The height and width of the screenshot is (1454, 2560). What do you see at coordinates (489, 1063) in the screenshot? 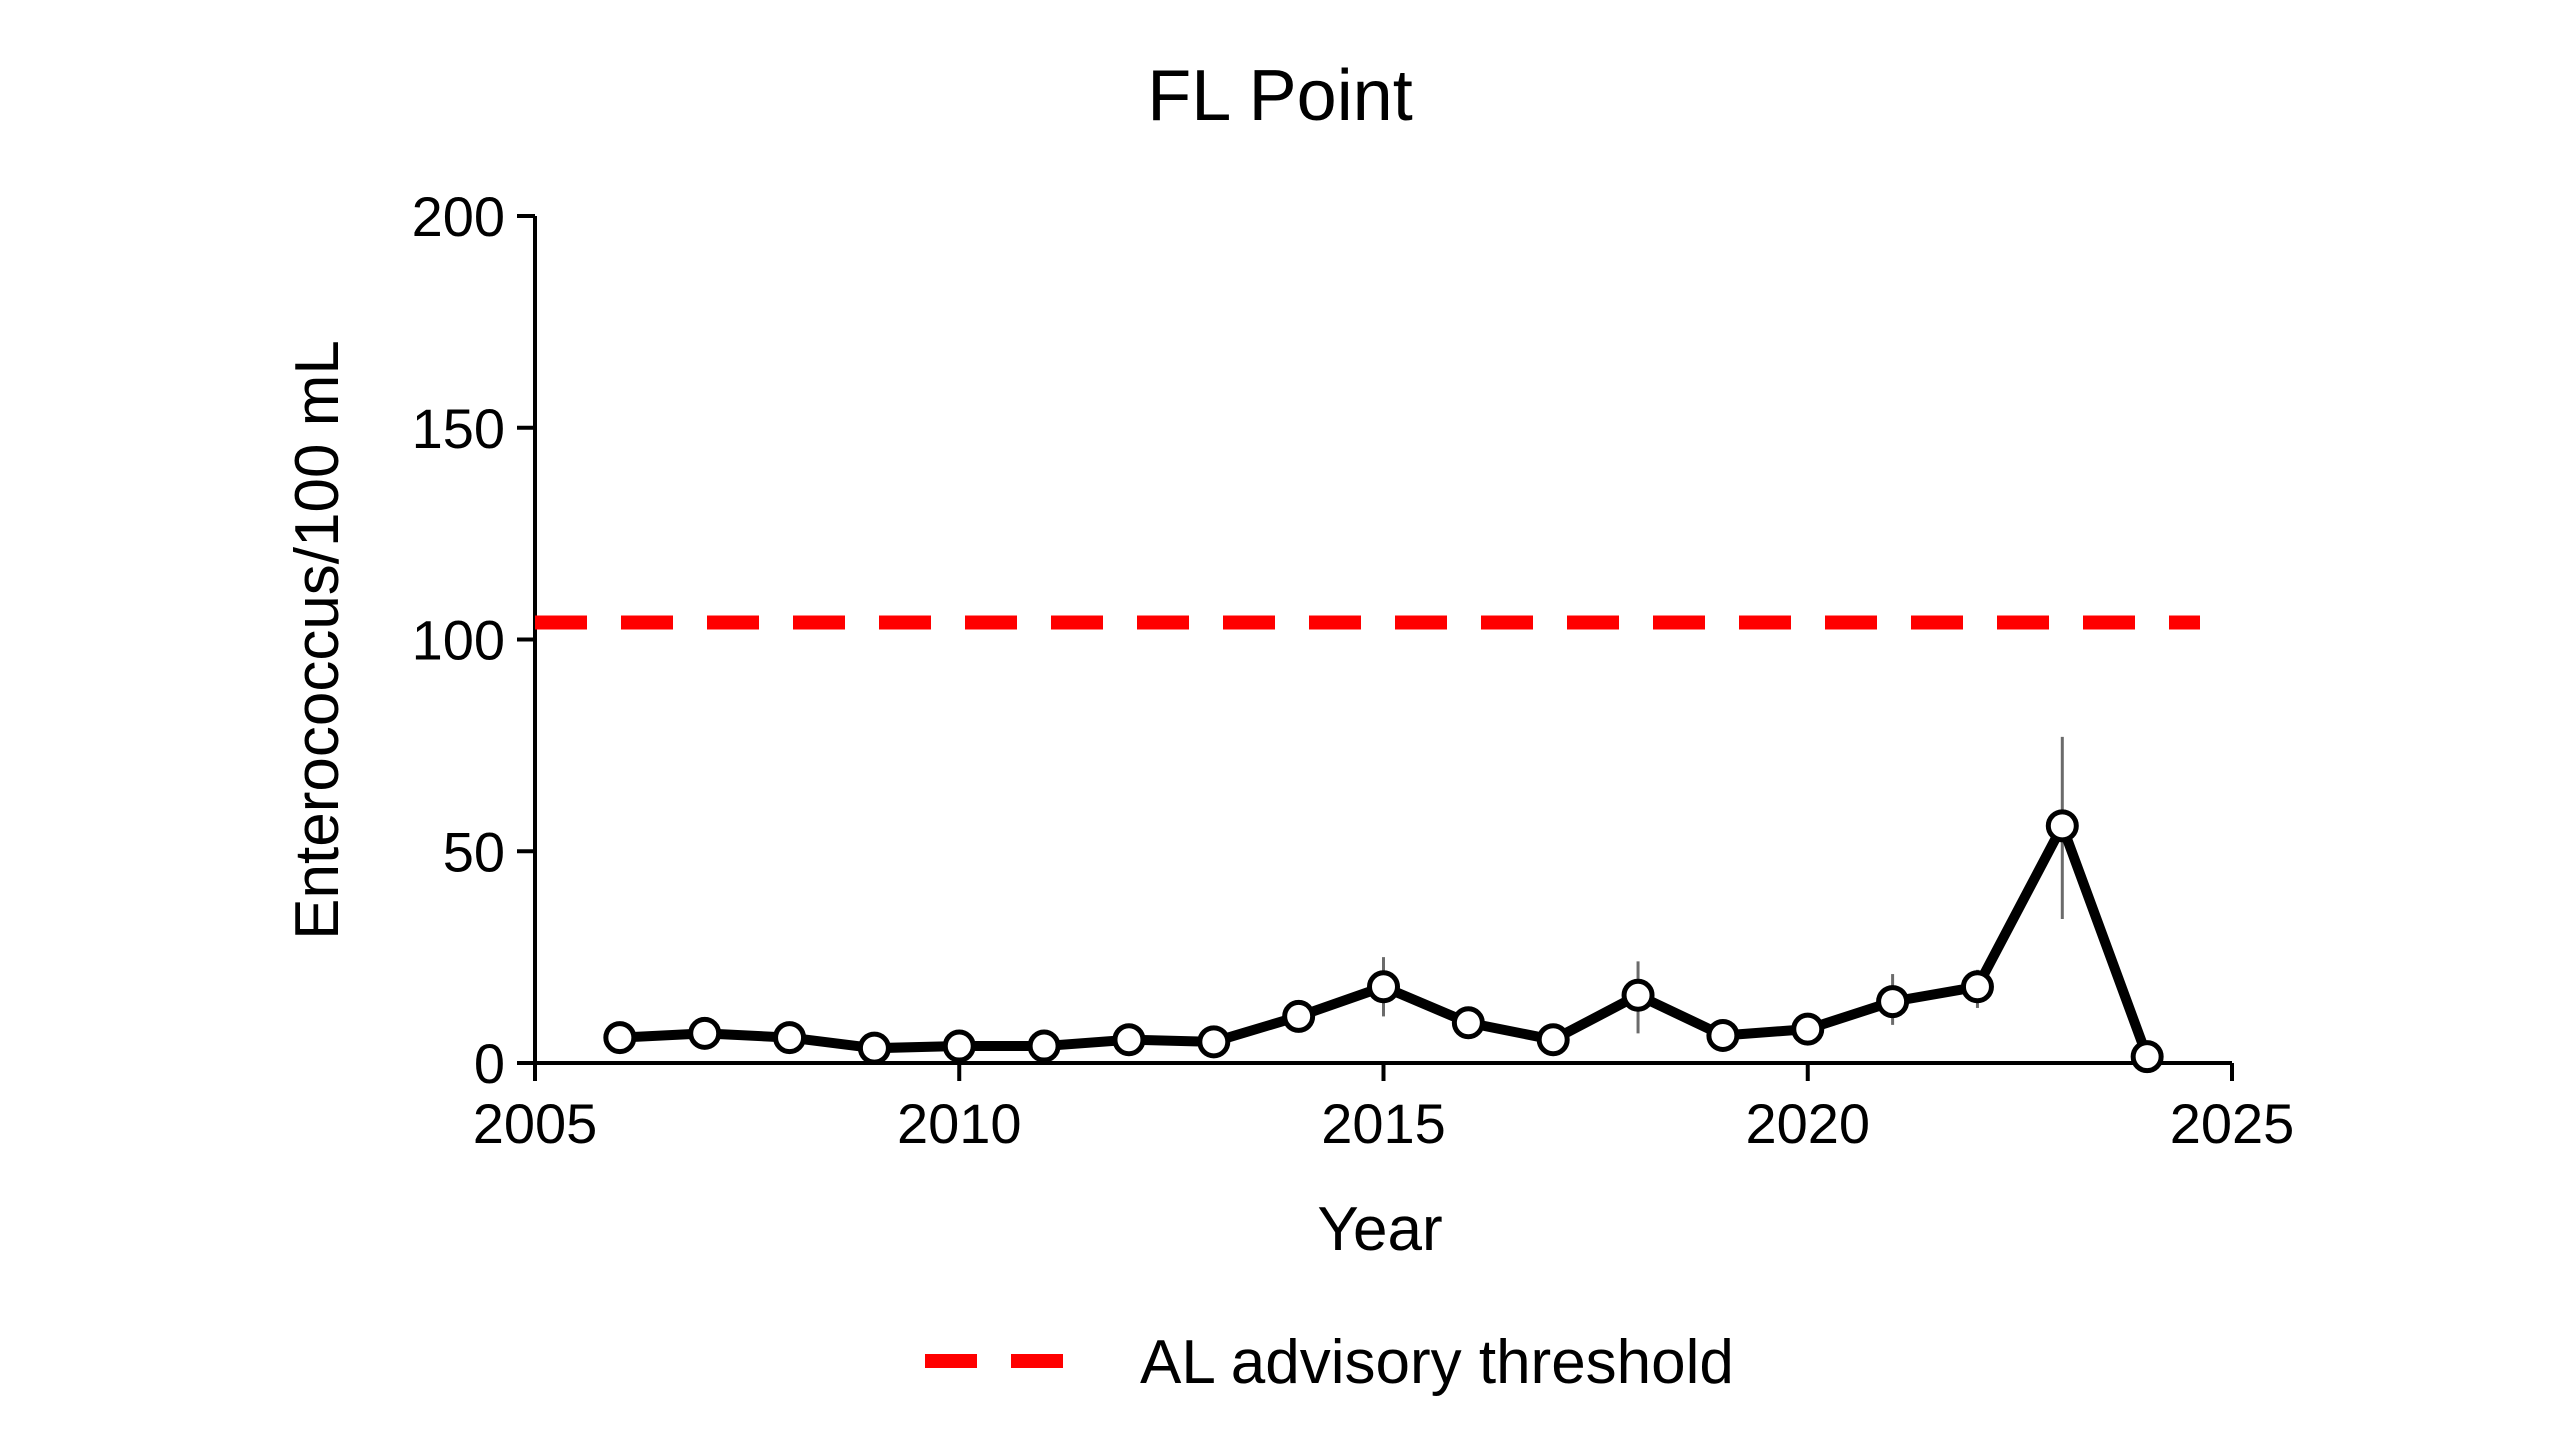
I see `y-tick-label: 0` at bounding box center [489, 1063].